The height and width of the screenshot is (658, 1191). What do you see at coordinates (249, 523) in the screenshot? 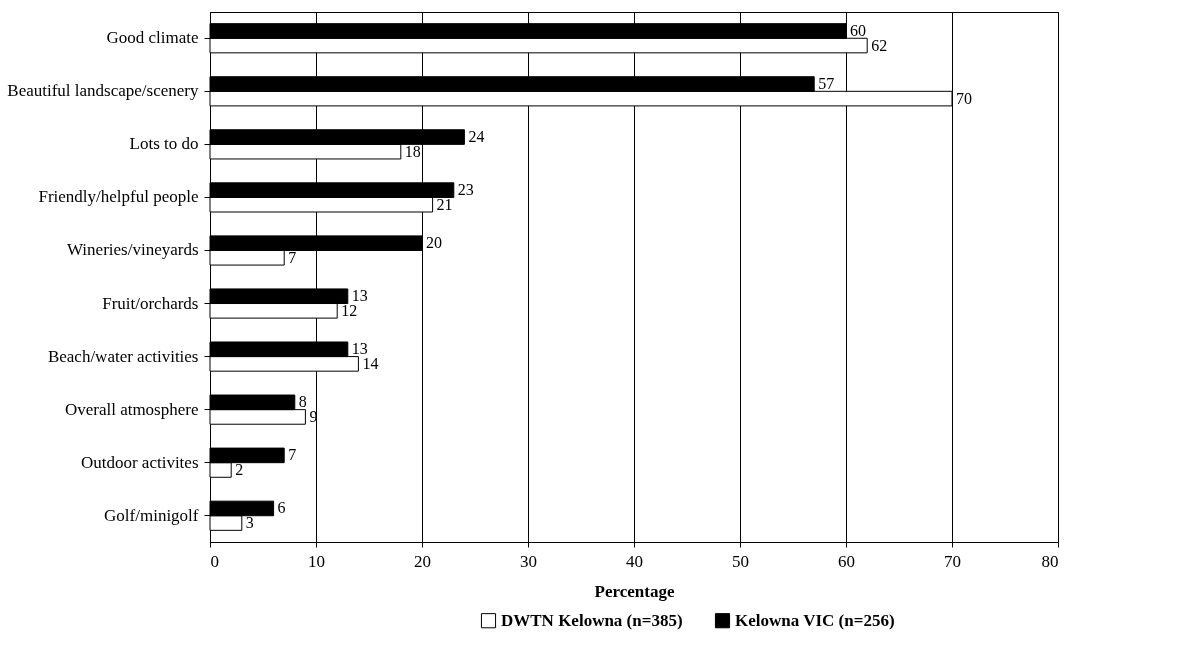
I see `data-label: 3` at bounding box center [249, 523].